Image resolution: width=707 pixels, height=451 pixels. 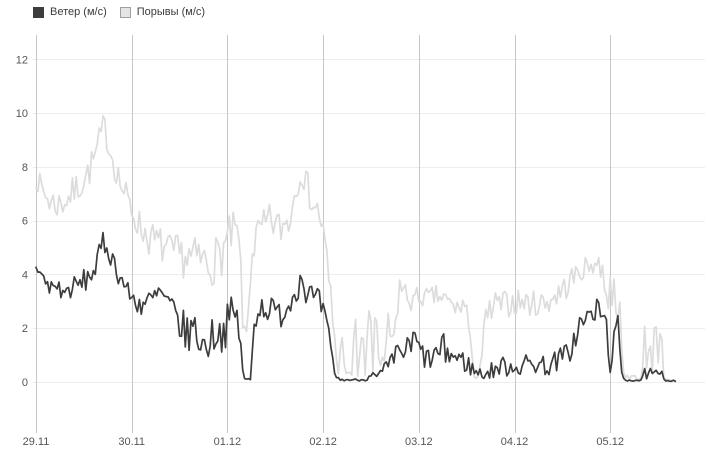 What do you see at coordinates (228, 442) in the screenshot?
I see `x-tick-label-01.12: 01.12` at bounding box center [228, 442].